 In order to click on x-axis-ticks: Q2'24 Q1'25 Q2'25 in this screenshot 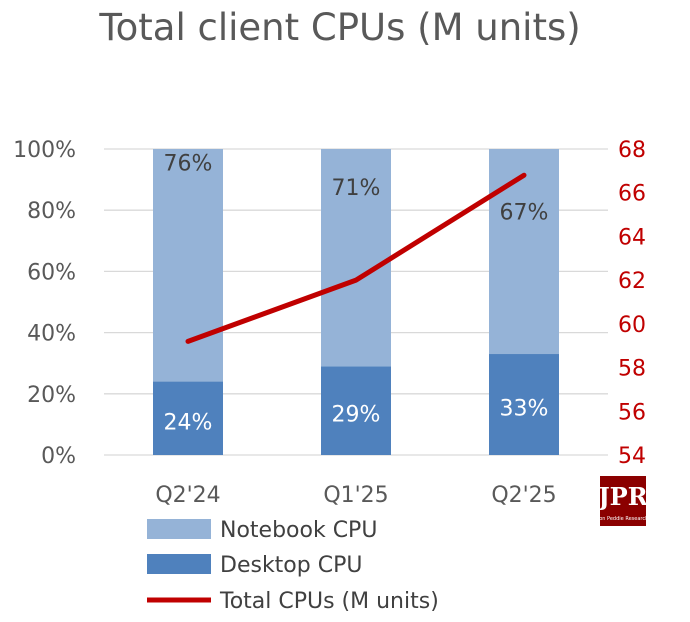, I will do `click(355, 495)`.